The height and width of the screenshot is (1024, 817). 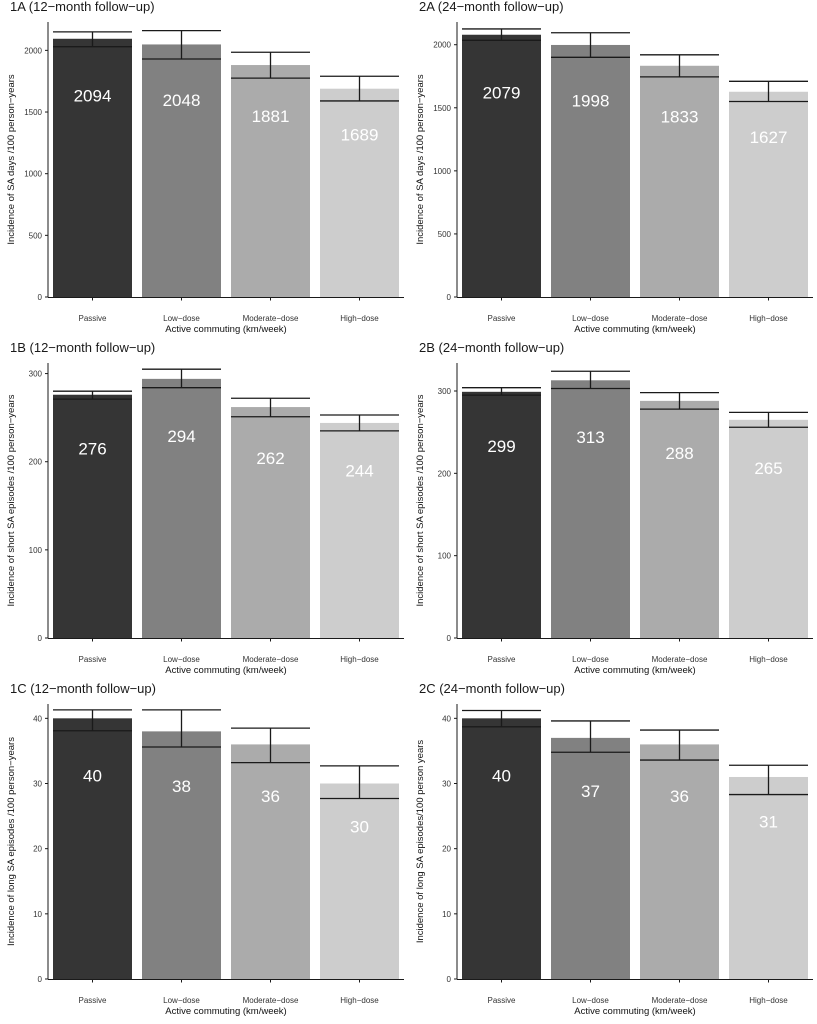 What do you see at coordinates (768, 468) in the screenshot?
I see `data-label: 265` at bounding box center [768, 468].